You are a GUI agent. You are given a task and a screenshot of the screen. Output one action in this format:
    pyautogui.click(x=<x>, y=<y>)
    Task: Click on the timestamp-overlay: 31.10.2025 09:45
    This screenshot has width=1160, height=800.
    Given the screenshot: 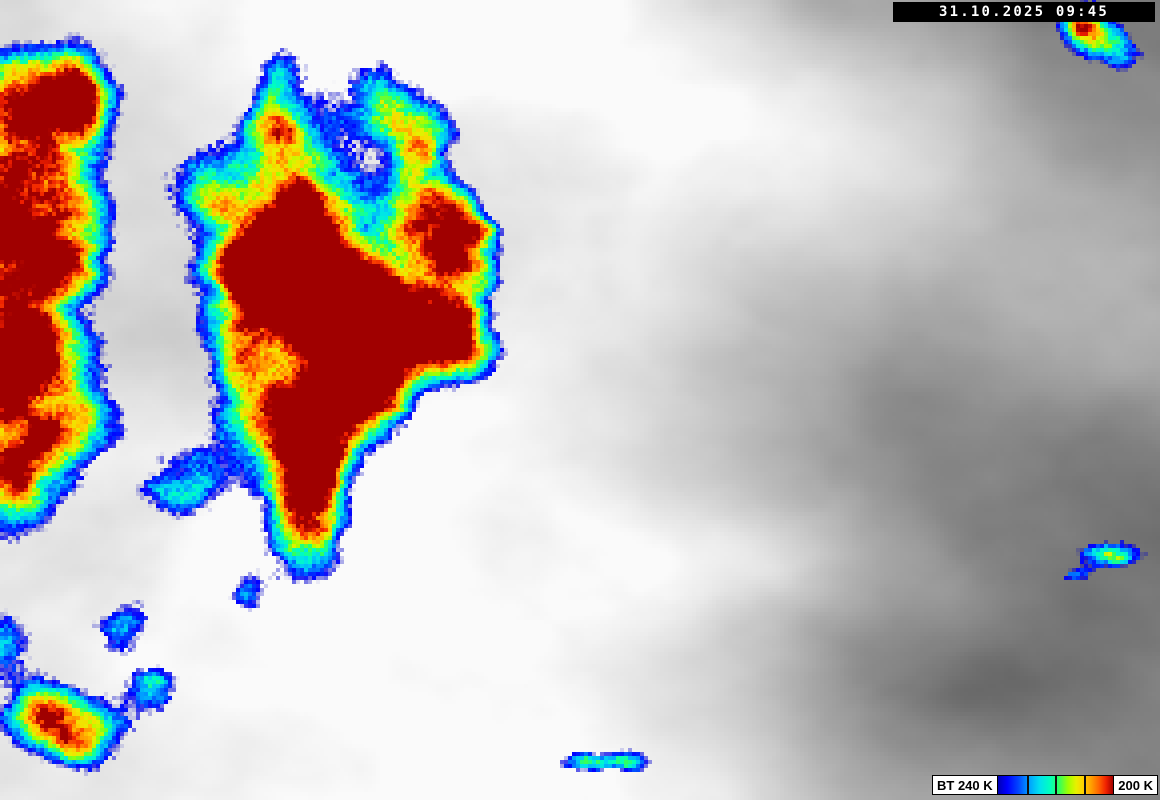 What is the action you would take?
    pyautogui.click(x=1024, y=12)
    